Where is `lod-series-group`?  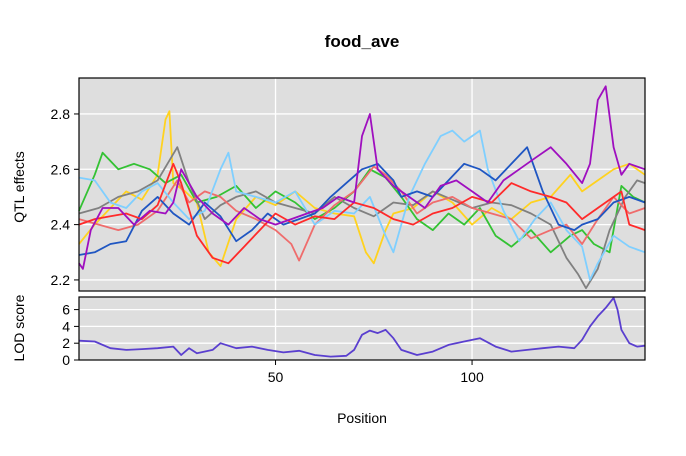
lod-series-group is located at coordinates (362, 327).